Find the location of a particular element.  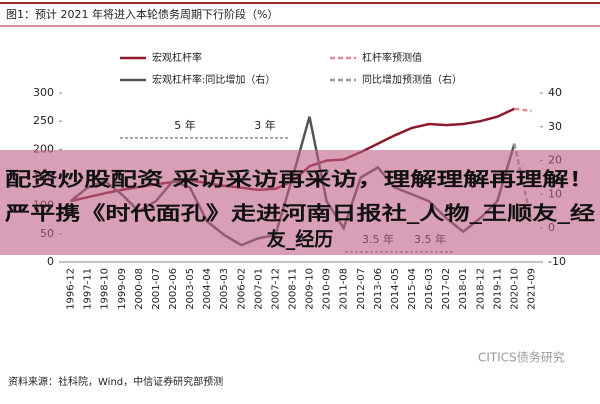

x-tick-label: 2007-01 is located at coordinates (258, 289).